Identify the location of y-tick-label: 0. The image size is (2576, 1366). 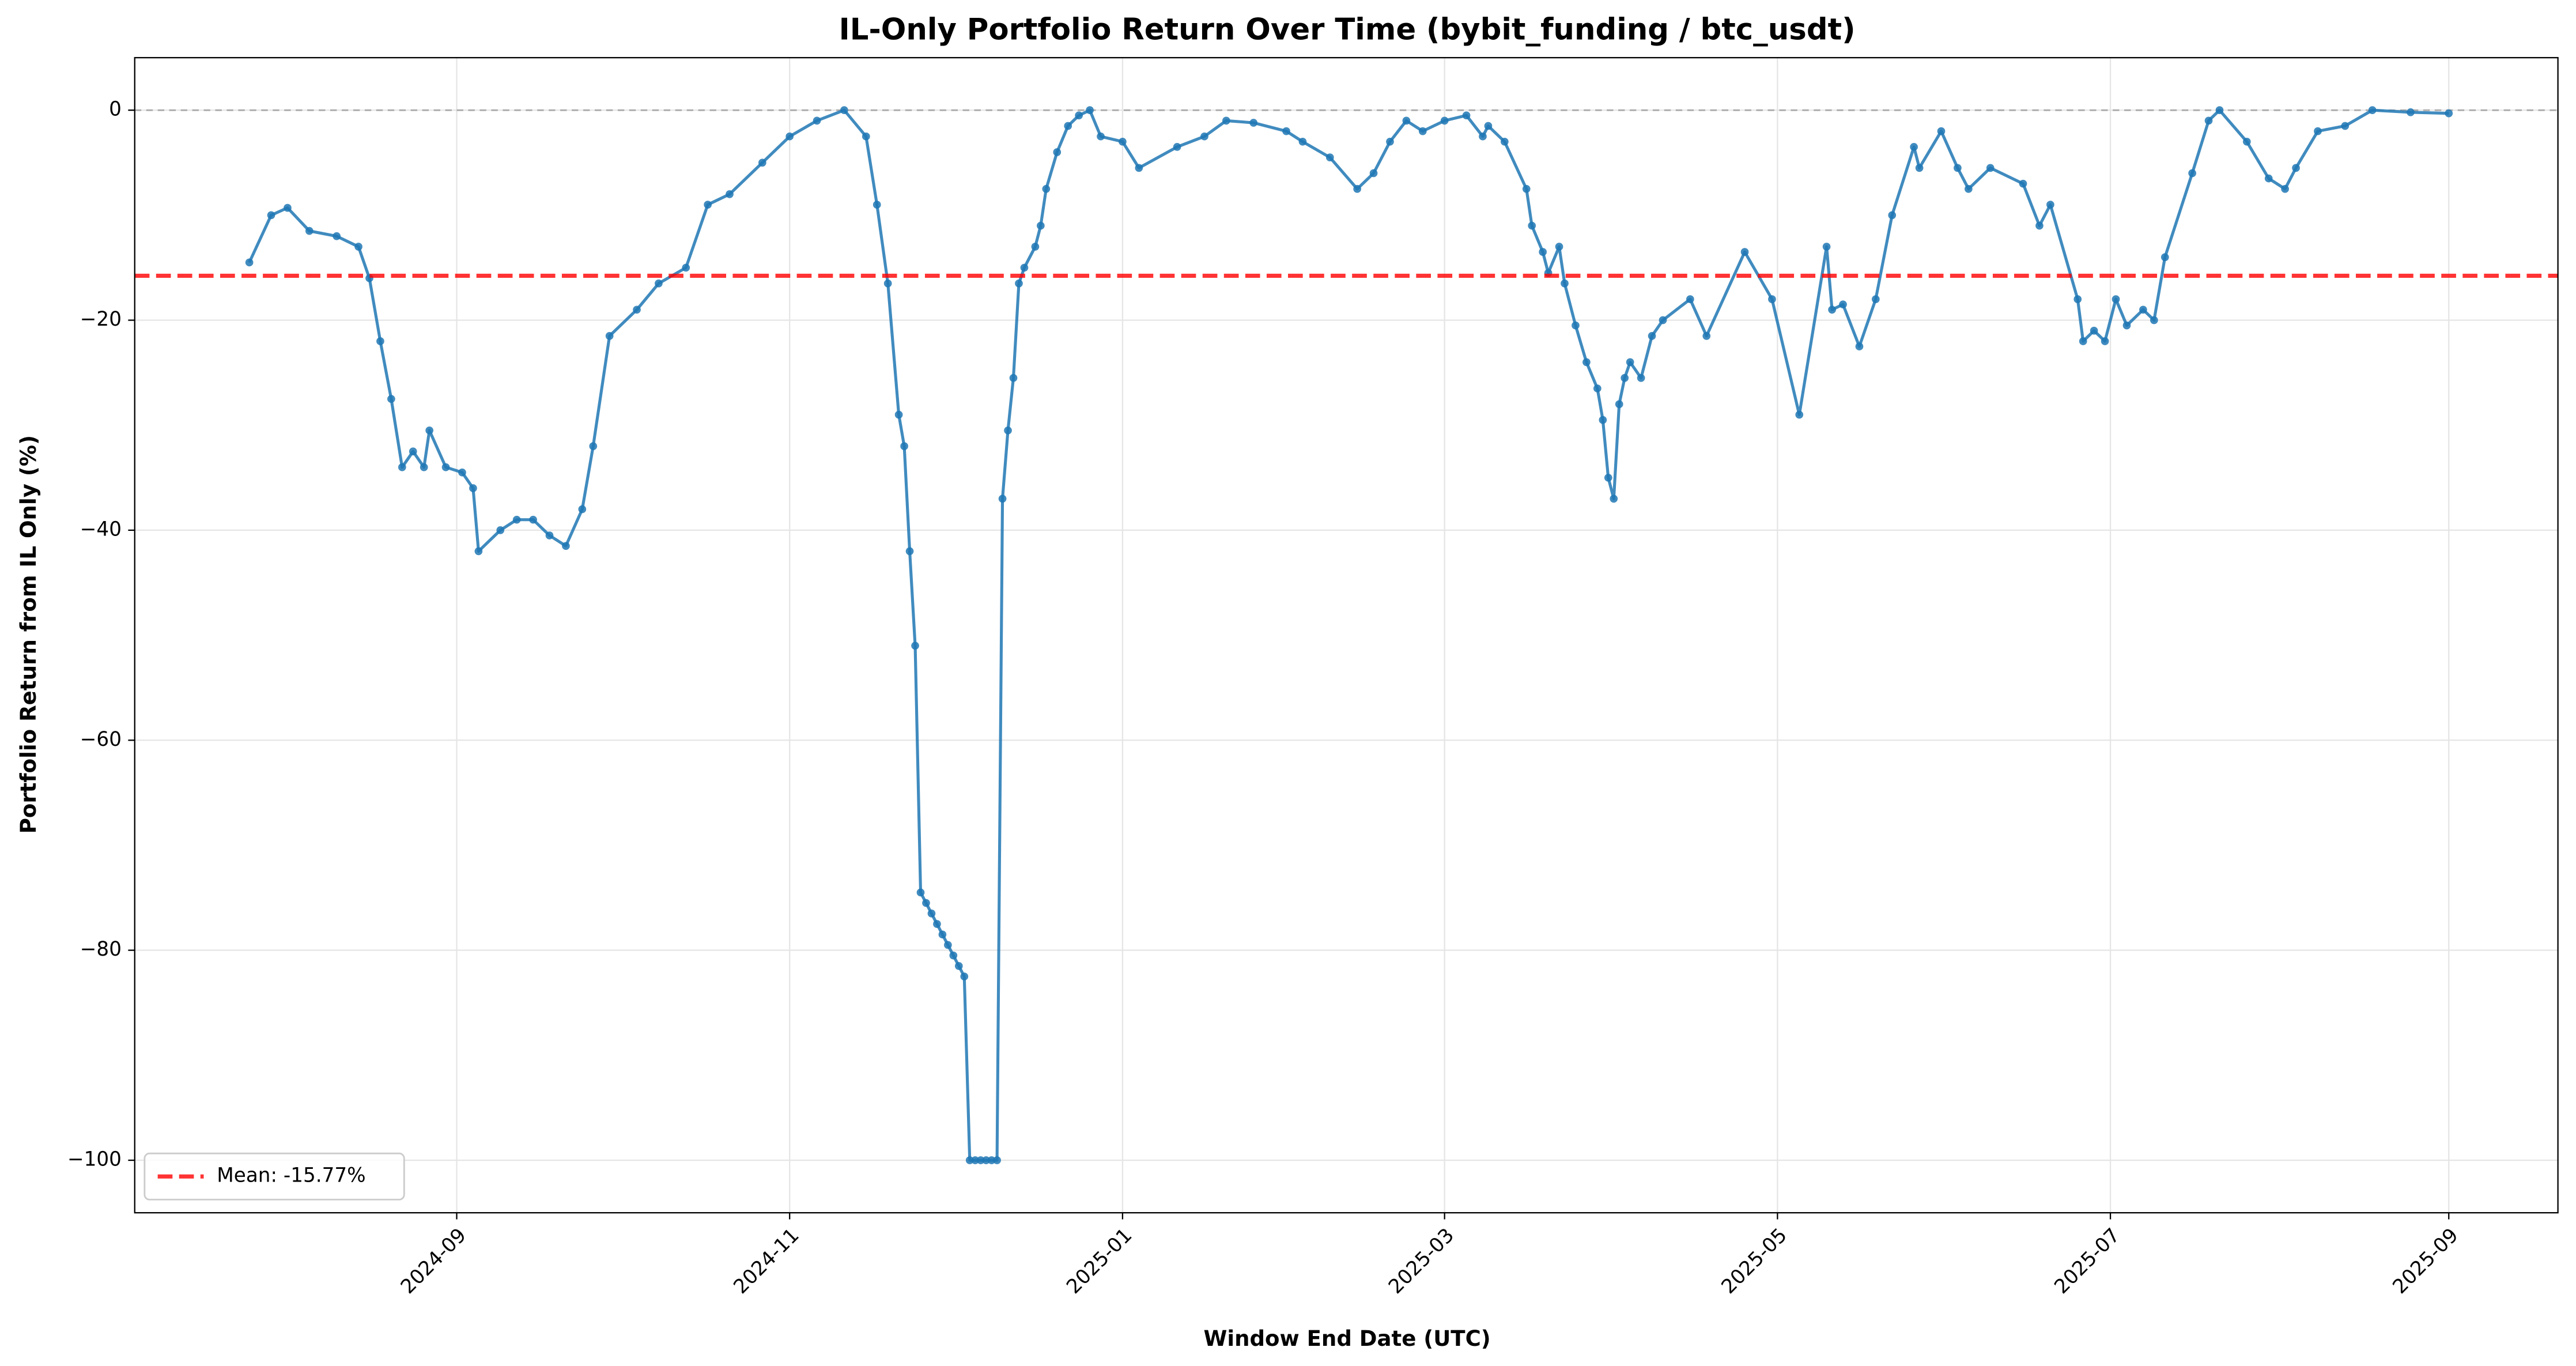
(115, 109).